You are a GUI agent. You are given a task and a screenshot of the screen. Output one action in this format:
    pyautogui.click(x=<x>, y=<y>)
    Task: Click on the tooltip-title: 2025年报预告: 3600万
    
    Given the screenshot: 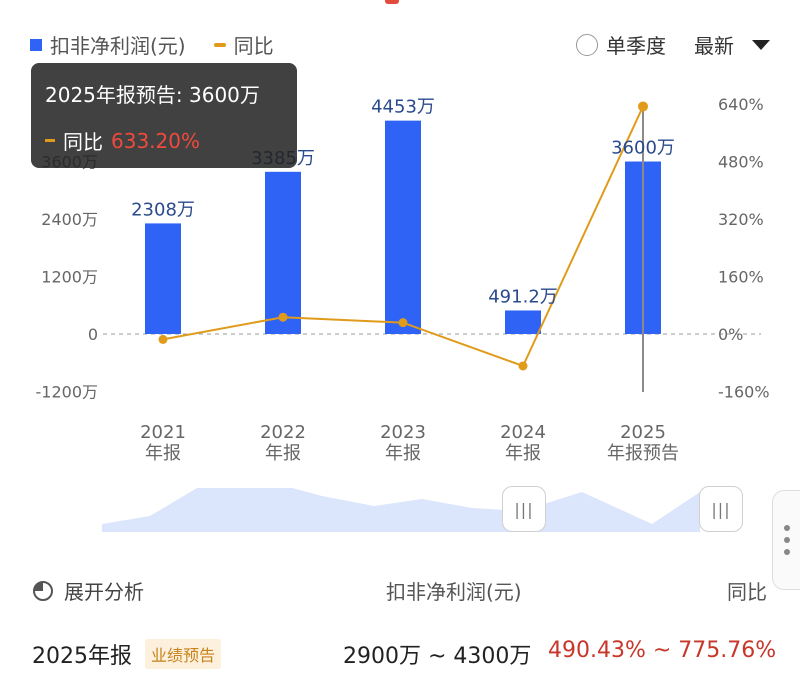 What is the action you would take?
    pyautogui.click(x=152, y=95)
    